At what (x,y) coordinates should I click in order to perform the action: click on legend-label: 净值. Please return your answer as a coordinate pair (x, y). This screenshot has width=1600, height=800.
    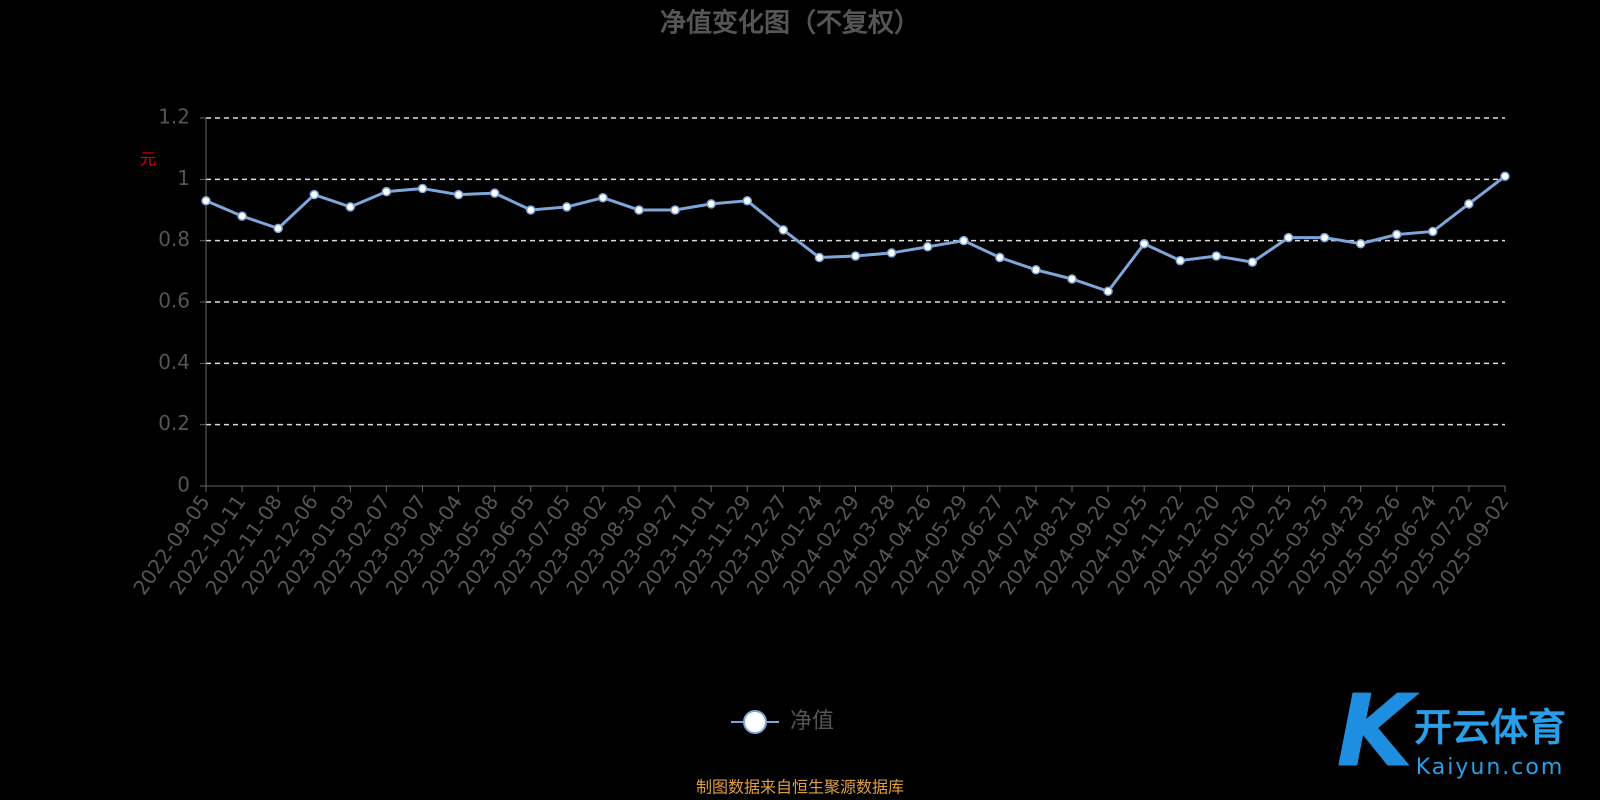
    Looking at the image, I should click on (812, 721).